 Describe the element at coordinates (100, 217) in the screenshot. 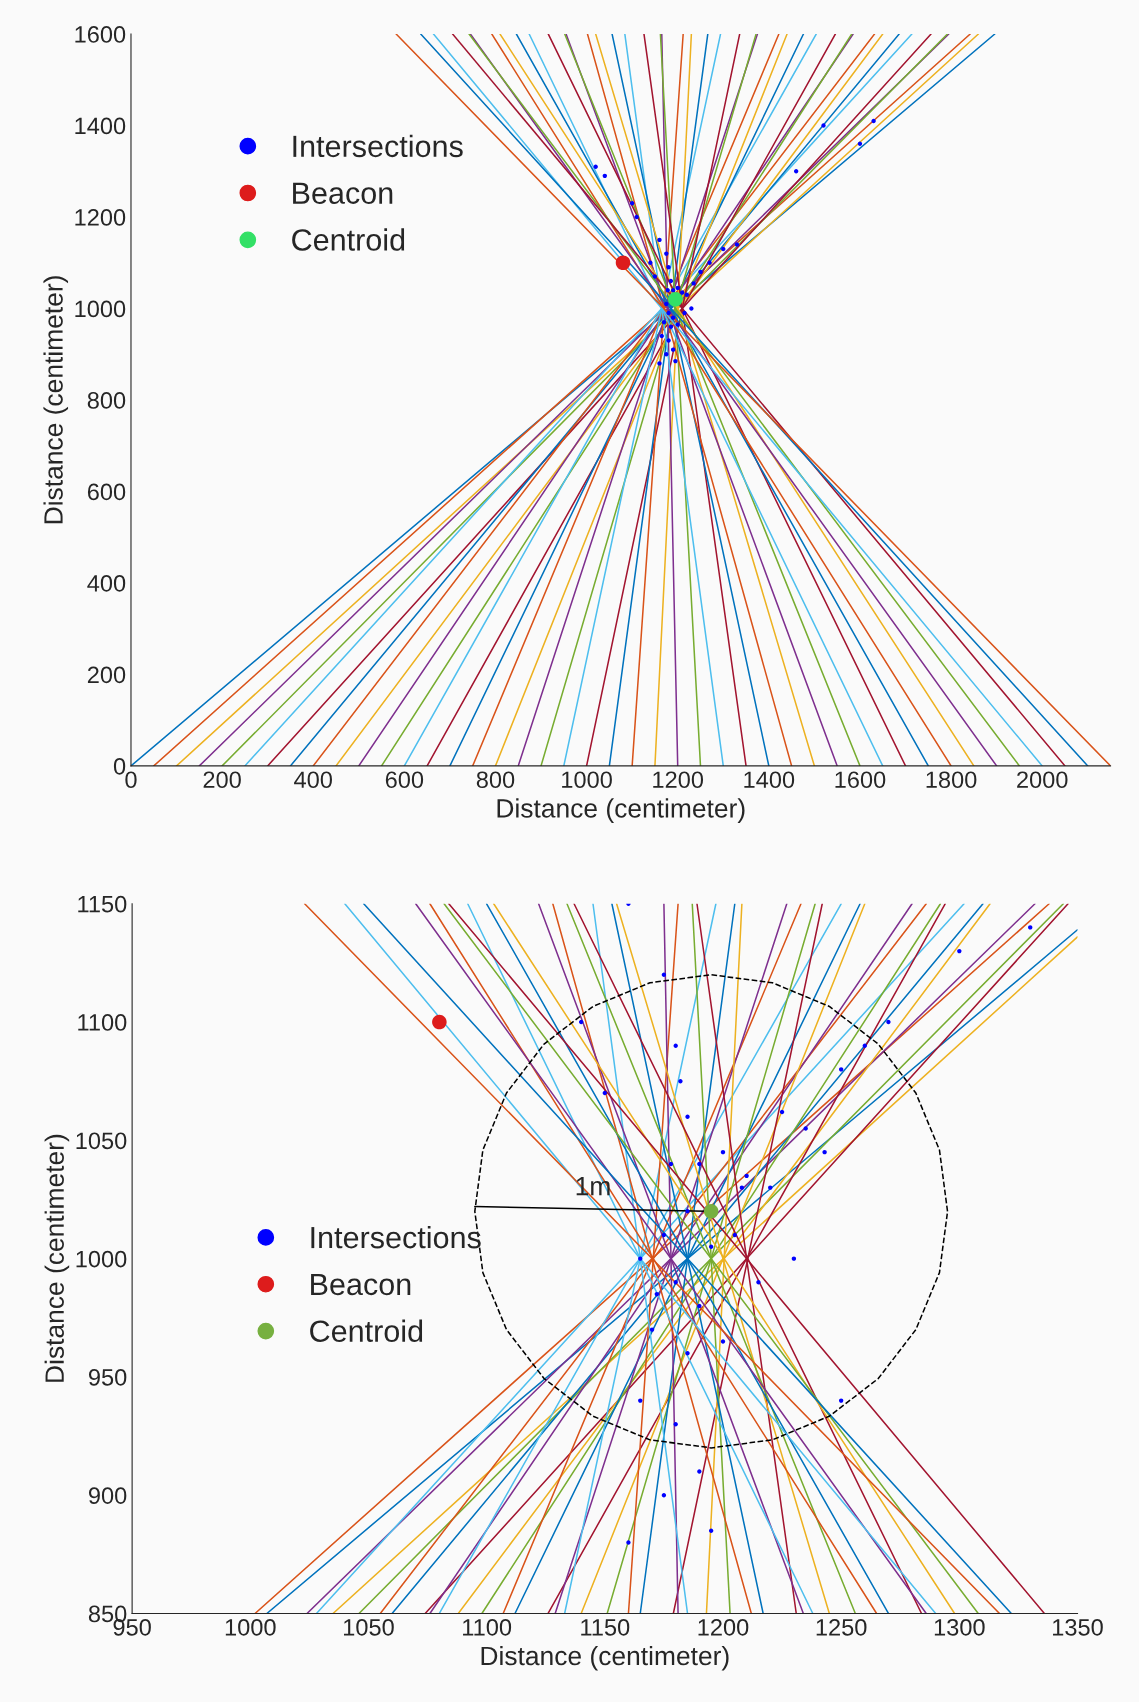

I see `y-tick-label: 1200` at that location.